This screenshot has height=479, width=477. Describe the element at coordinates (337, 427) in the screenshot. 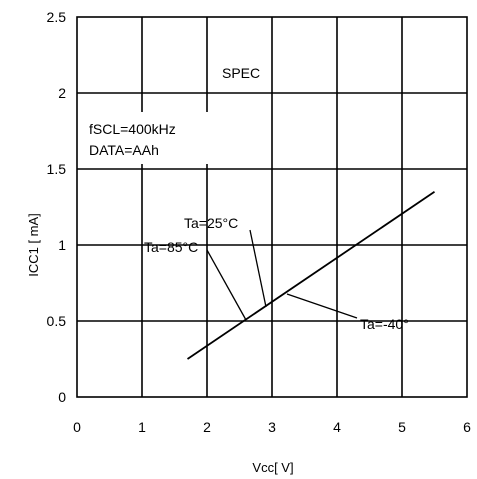

I see `x-tick-label-4: 4` at that location.